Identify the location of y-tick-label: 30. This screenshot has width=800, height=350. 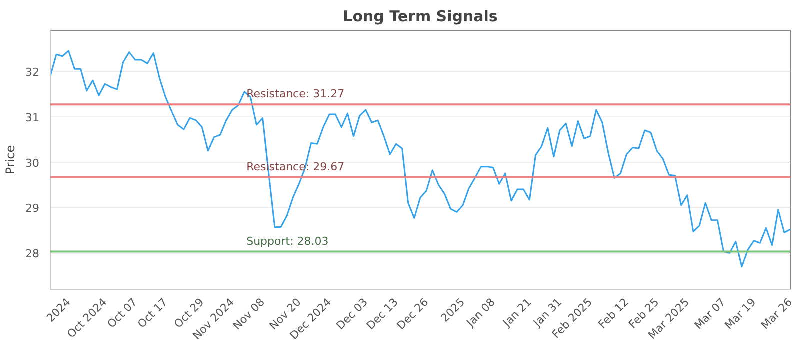
(33, 163).